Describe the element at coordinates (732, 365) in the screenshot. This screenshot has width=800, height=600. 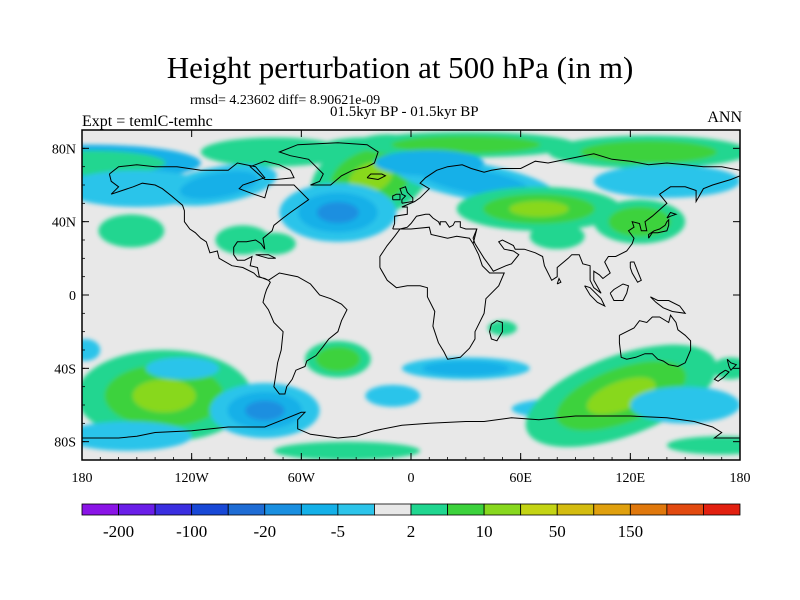
I see `coastline-new-zealand-north` at that location.